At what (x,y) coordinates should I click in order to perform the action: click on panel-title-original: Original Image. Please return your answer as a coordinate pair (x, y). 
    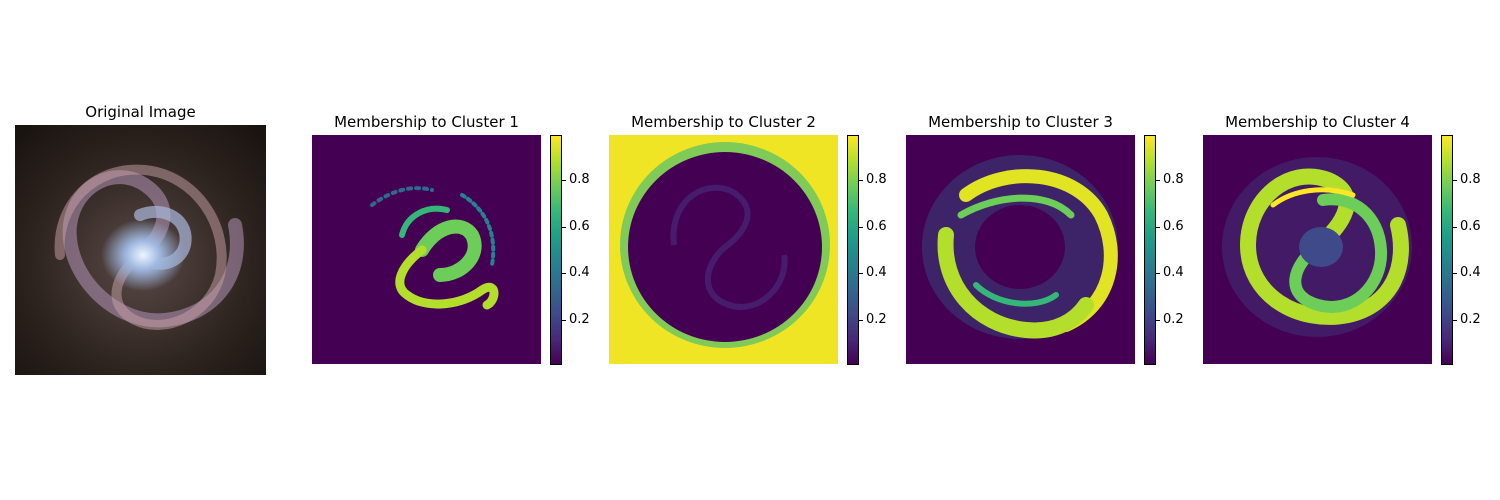
    Looking at the image, I should click on (140, 112).